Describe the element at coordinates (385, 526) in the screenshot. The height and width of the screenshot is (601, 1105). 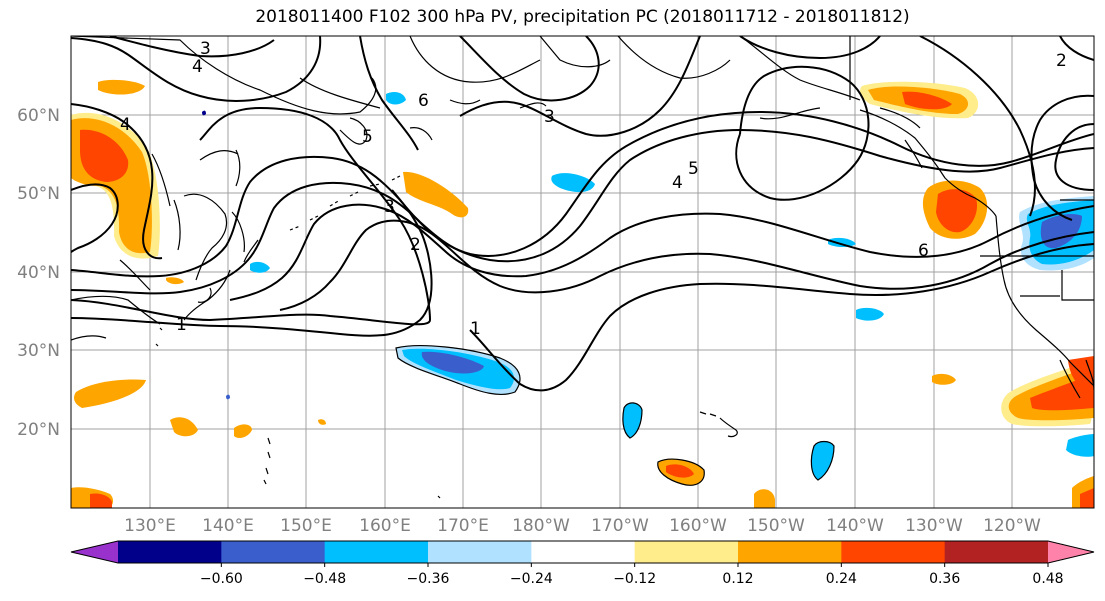
I see `lon-label: 160°E` at that location.